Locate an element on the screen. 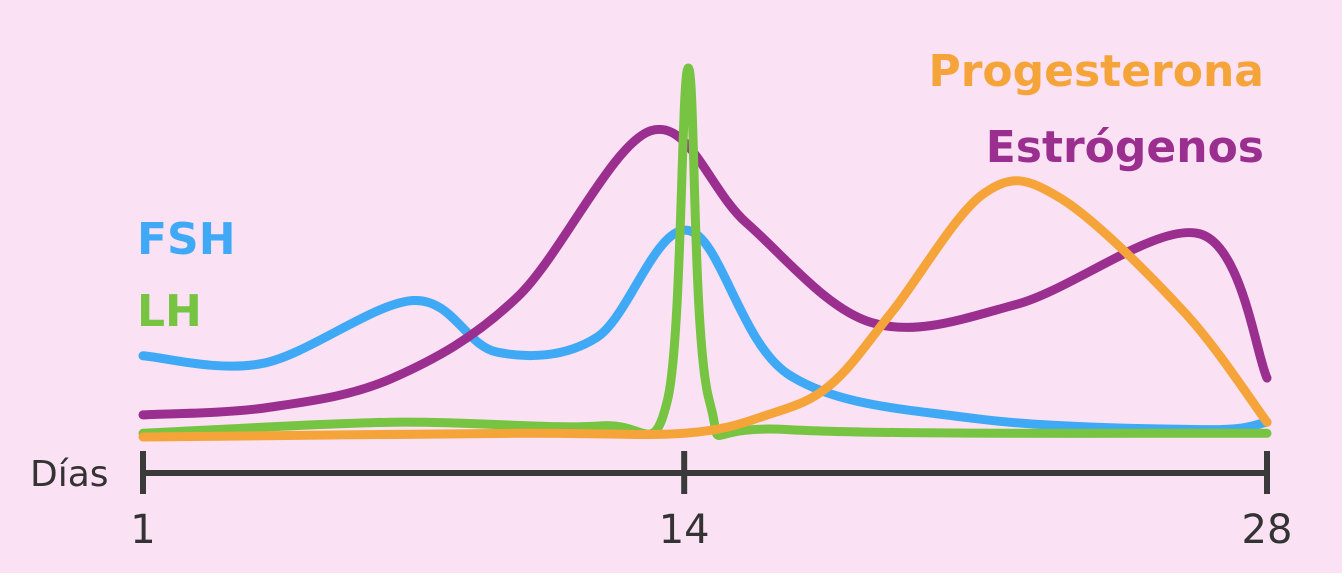 This screenshot has height=578, width=1342. legend-label-estrogenos: Estrógenos is located at coordinates (1125, 147).